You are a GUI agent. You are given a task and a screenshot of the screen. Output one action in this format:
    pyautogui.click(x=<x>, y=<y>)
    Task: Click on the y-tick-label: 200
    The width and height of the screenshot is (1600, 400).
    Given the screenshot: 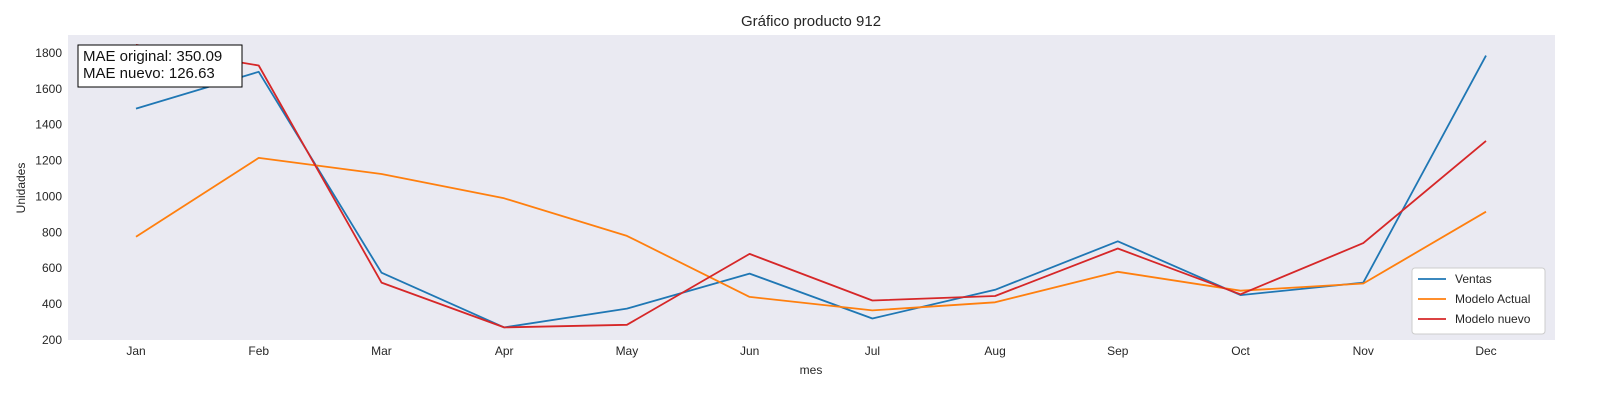 What is the action you would take?
    pyautogui.click(x=52, y=340)
    